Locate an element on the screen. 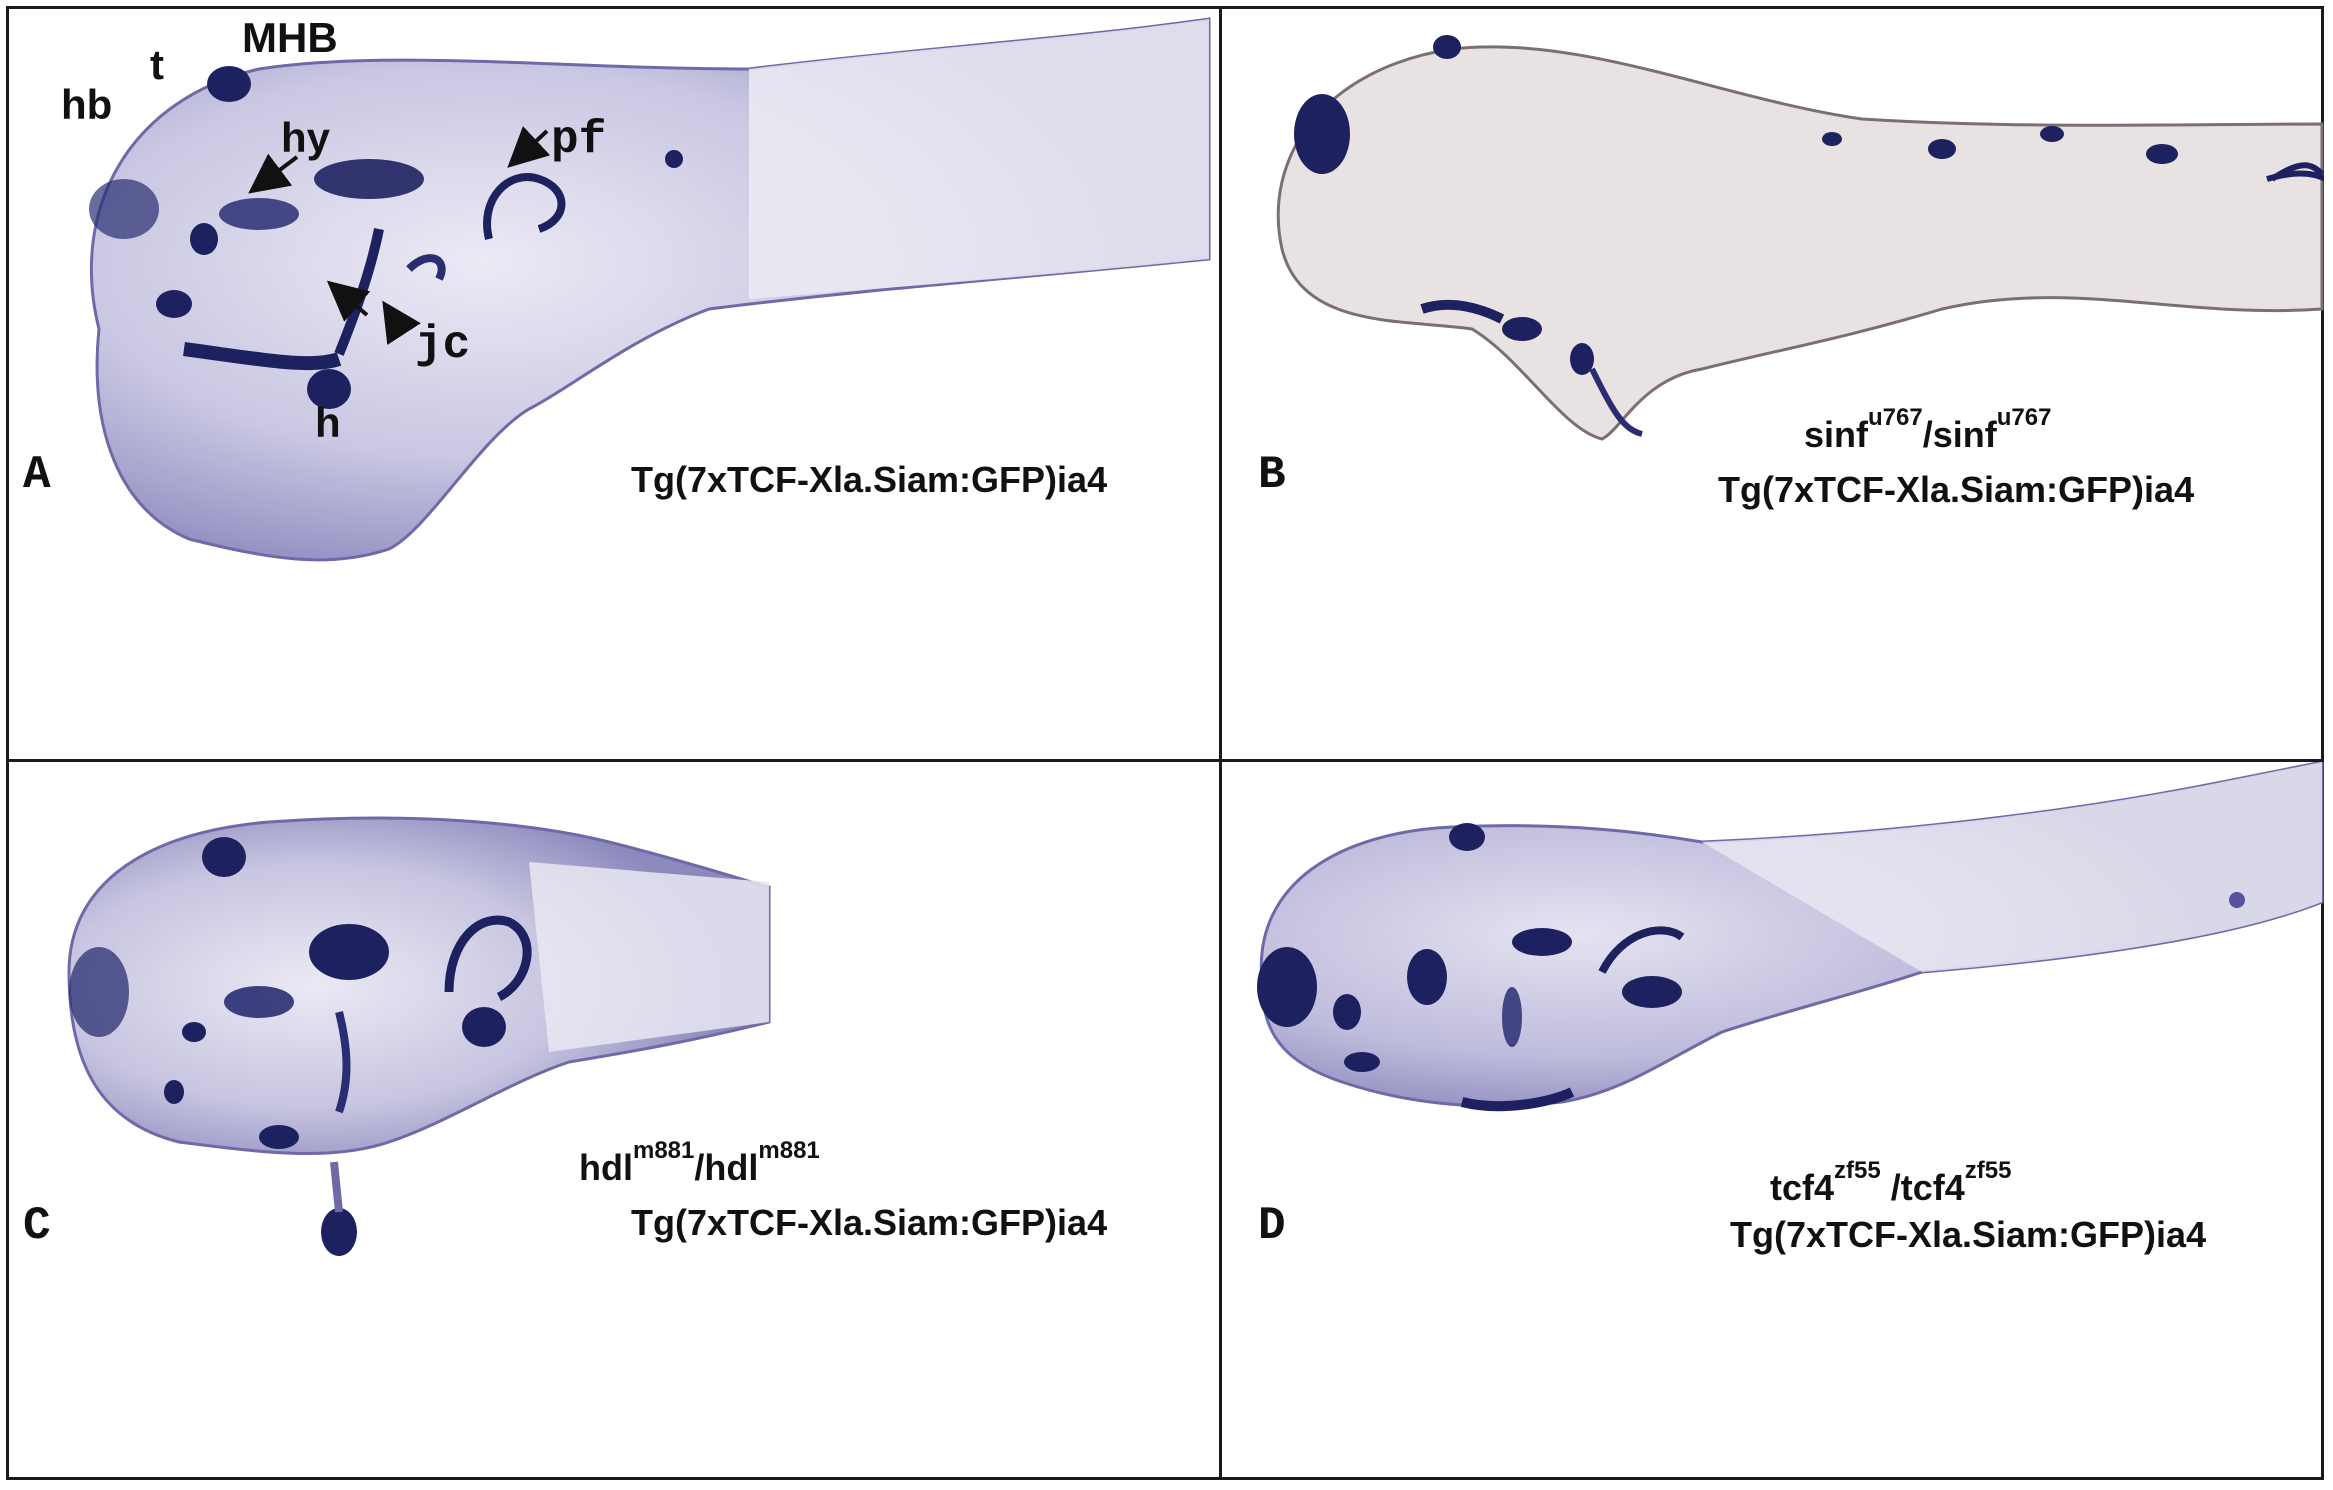 Image resolution: width=2333 pixels, height=1490 pixels. mutant-b-allele2: u767 is located at coordinates (2024, 417).